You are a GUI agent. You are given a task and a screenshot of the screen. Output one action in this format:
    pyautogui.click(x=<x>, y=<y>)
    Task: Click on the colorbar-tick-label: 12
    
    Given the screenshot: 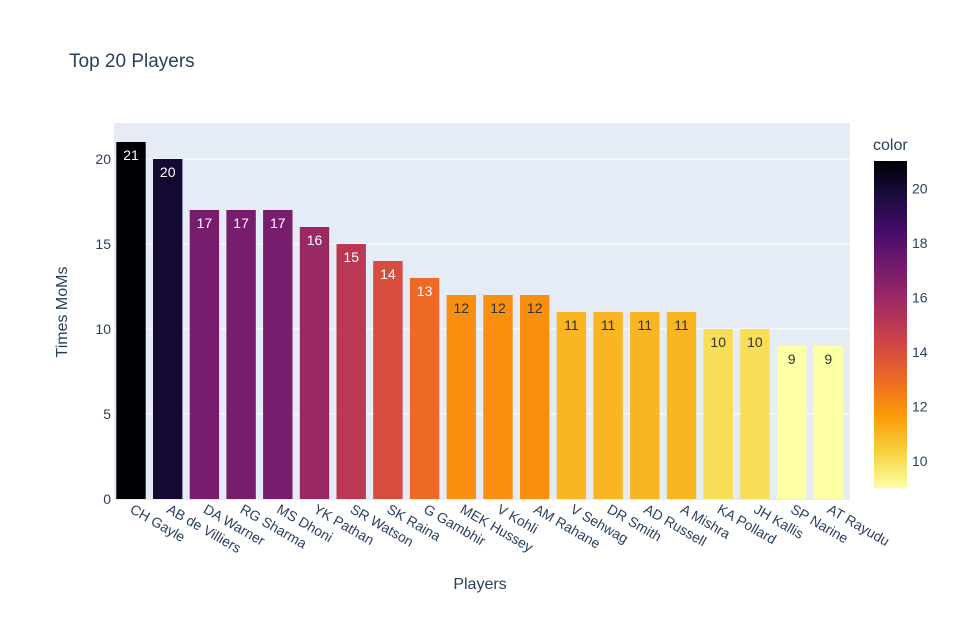 What is the action you would take?
    pyautogui.click(x=920, y=406)
    